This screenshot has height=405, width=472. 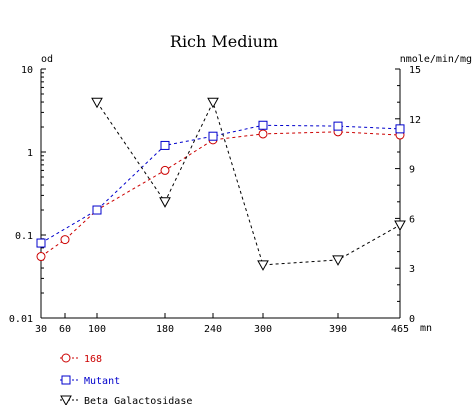 What do you see at coordinates (97, 329) in the screenshot?
I see `x-tick-label: 100` at bounding box center [97, 329].